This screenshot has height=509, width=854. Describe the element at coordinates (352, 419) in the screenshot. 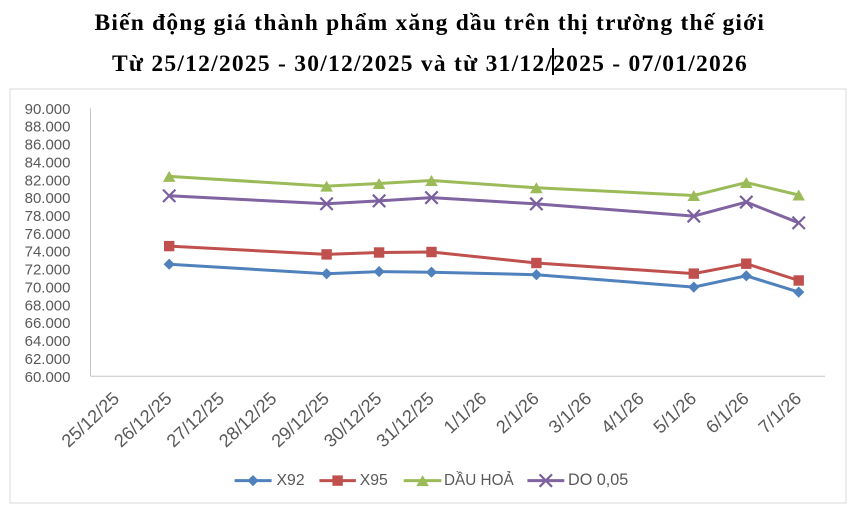

I see `svg-text: 30/12/25` at that location.